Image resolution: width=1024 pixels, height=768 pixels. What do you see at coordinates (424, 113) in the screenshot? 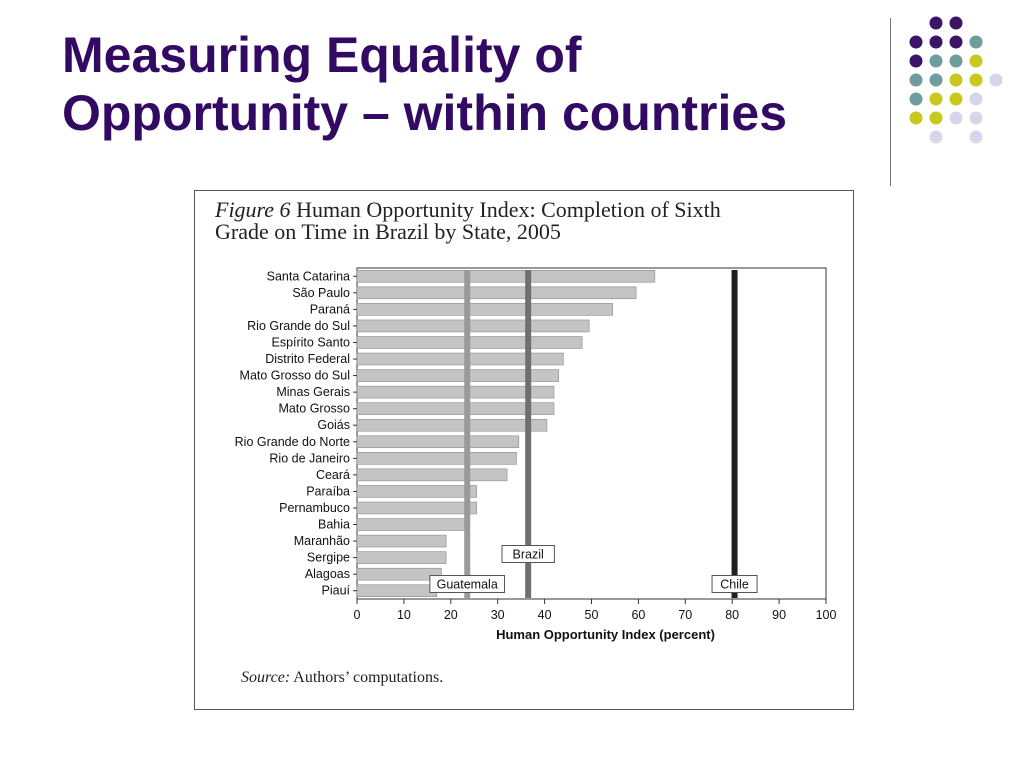
I see `slide-title-line-2: Opportunity – within countries` at bounding box center [424, 113].